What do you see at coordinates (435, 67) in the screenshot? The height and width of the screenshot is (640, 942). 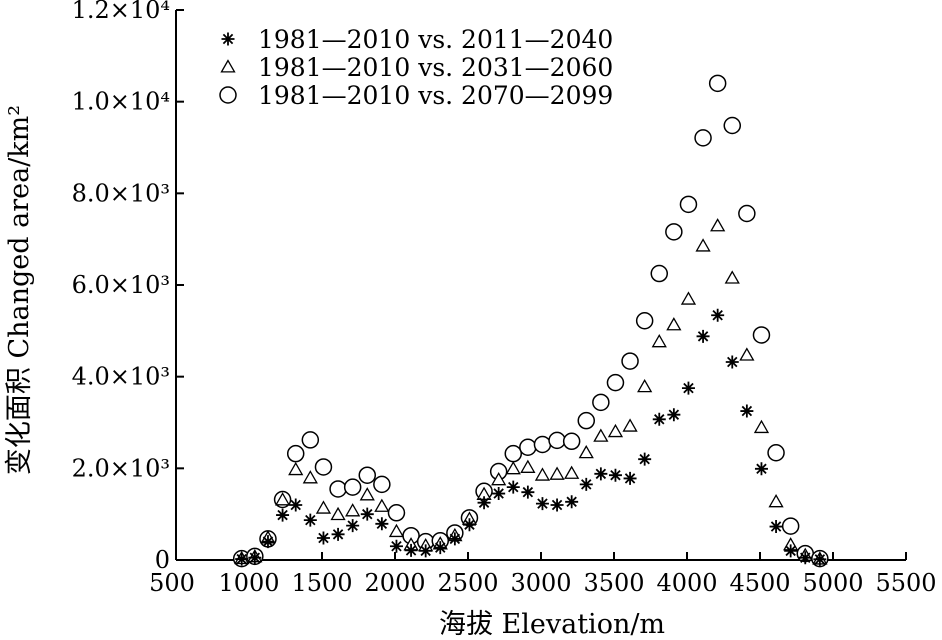 I see `legend-label: 1981—2010 vs. 2031—2060` at bounding box center [435, 67].